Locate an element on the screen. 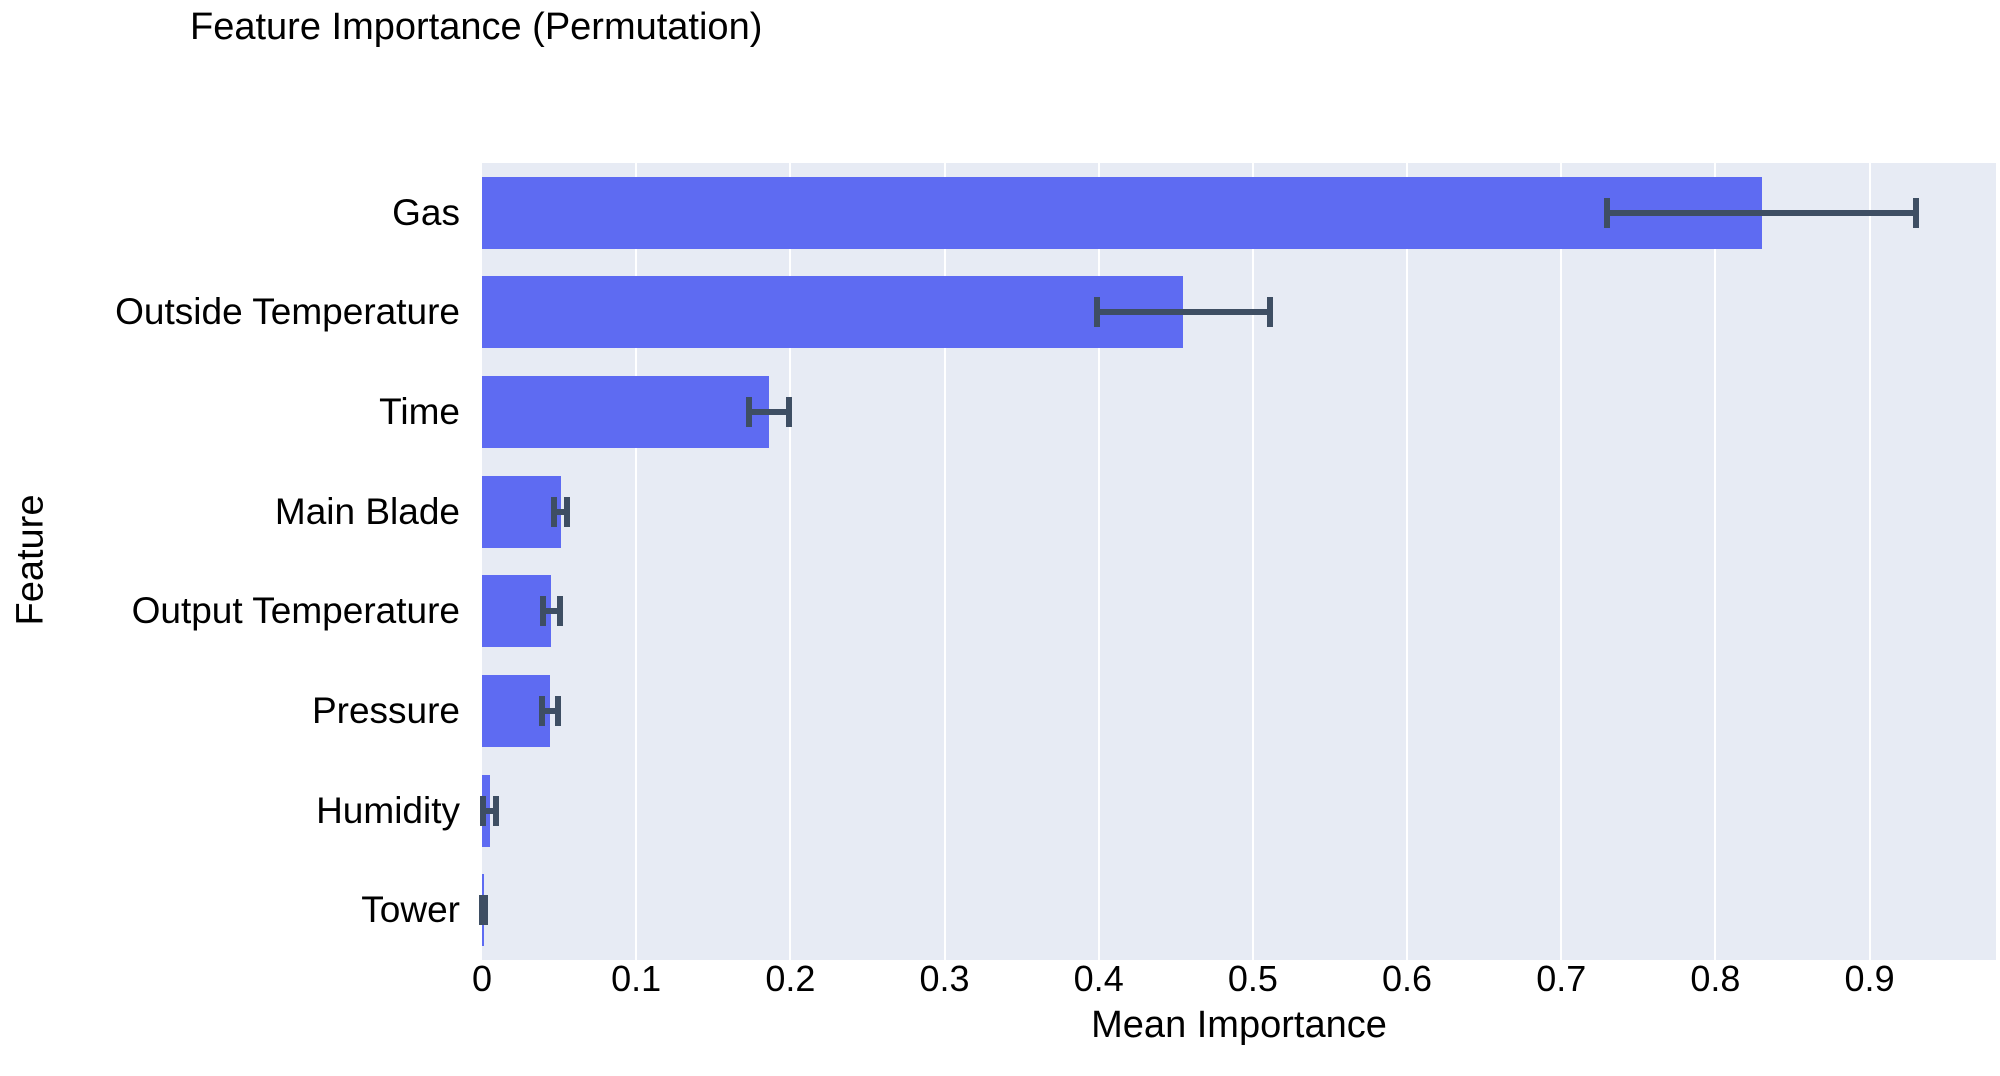 This screenshot has width=2000, height=1076. y-tick-label: Main Blade is located at coordinates (367, 511).